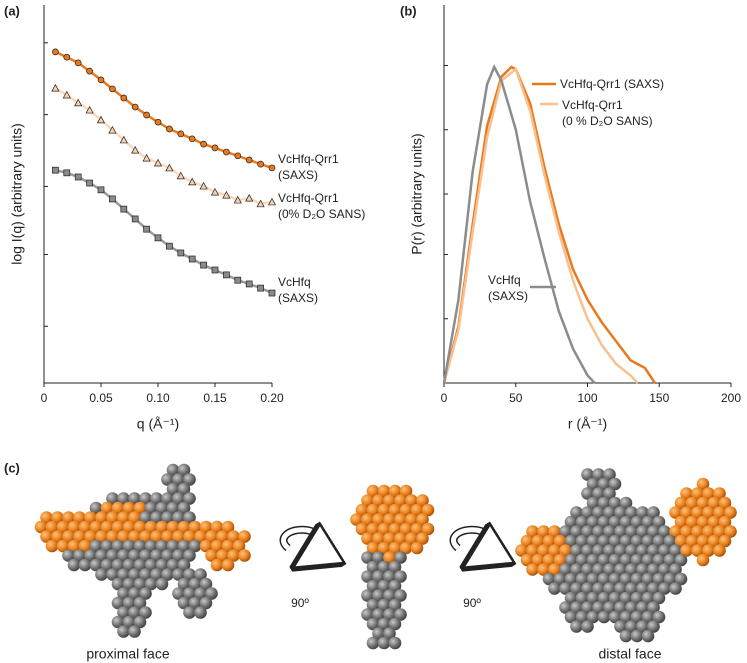  What do you see at coordinates (127, 654) in the screenshot?
I see `caption: proximal face` at bounding box center [127, 654].